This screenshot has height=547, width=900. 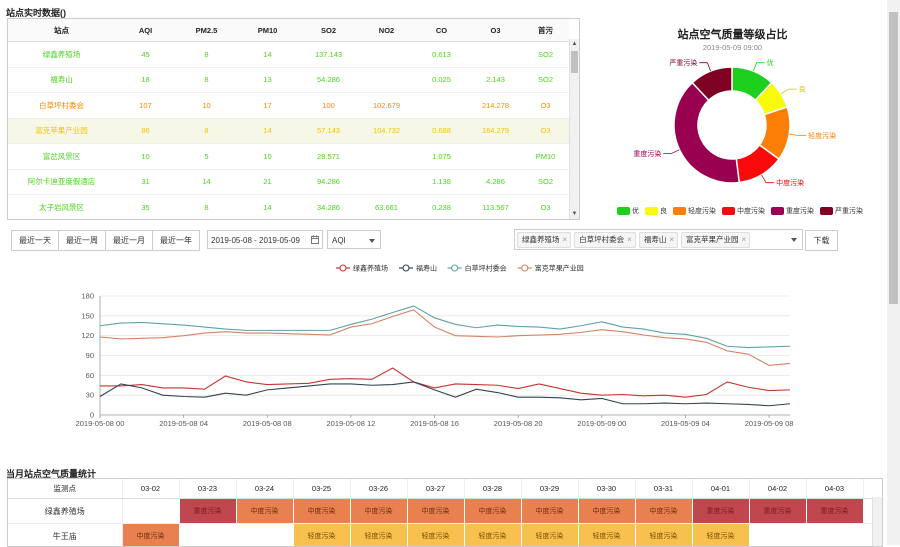 What do you see at coordinates (495, 30) in the screenshot?
I see `column-header: O3` at bounding box center [495, 30].